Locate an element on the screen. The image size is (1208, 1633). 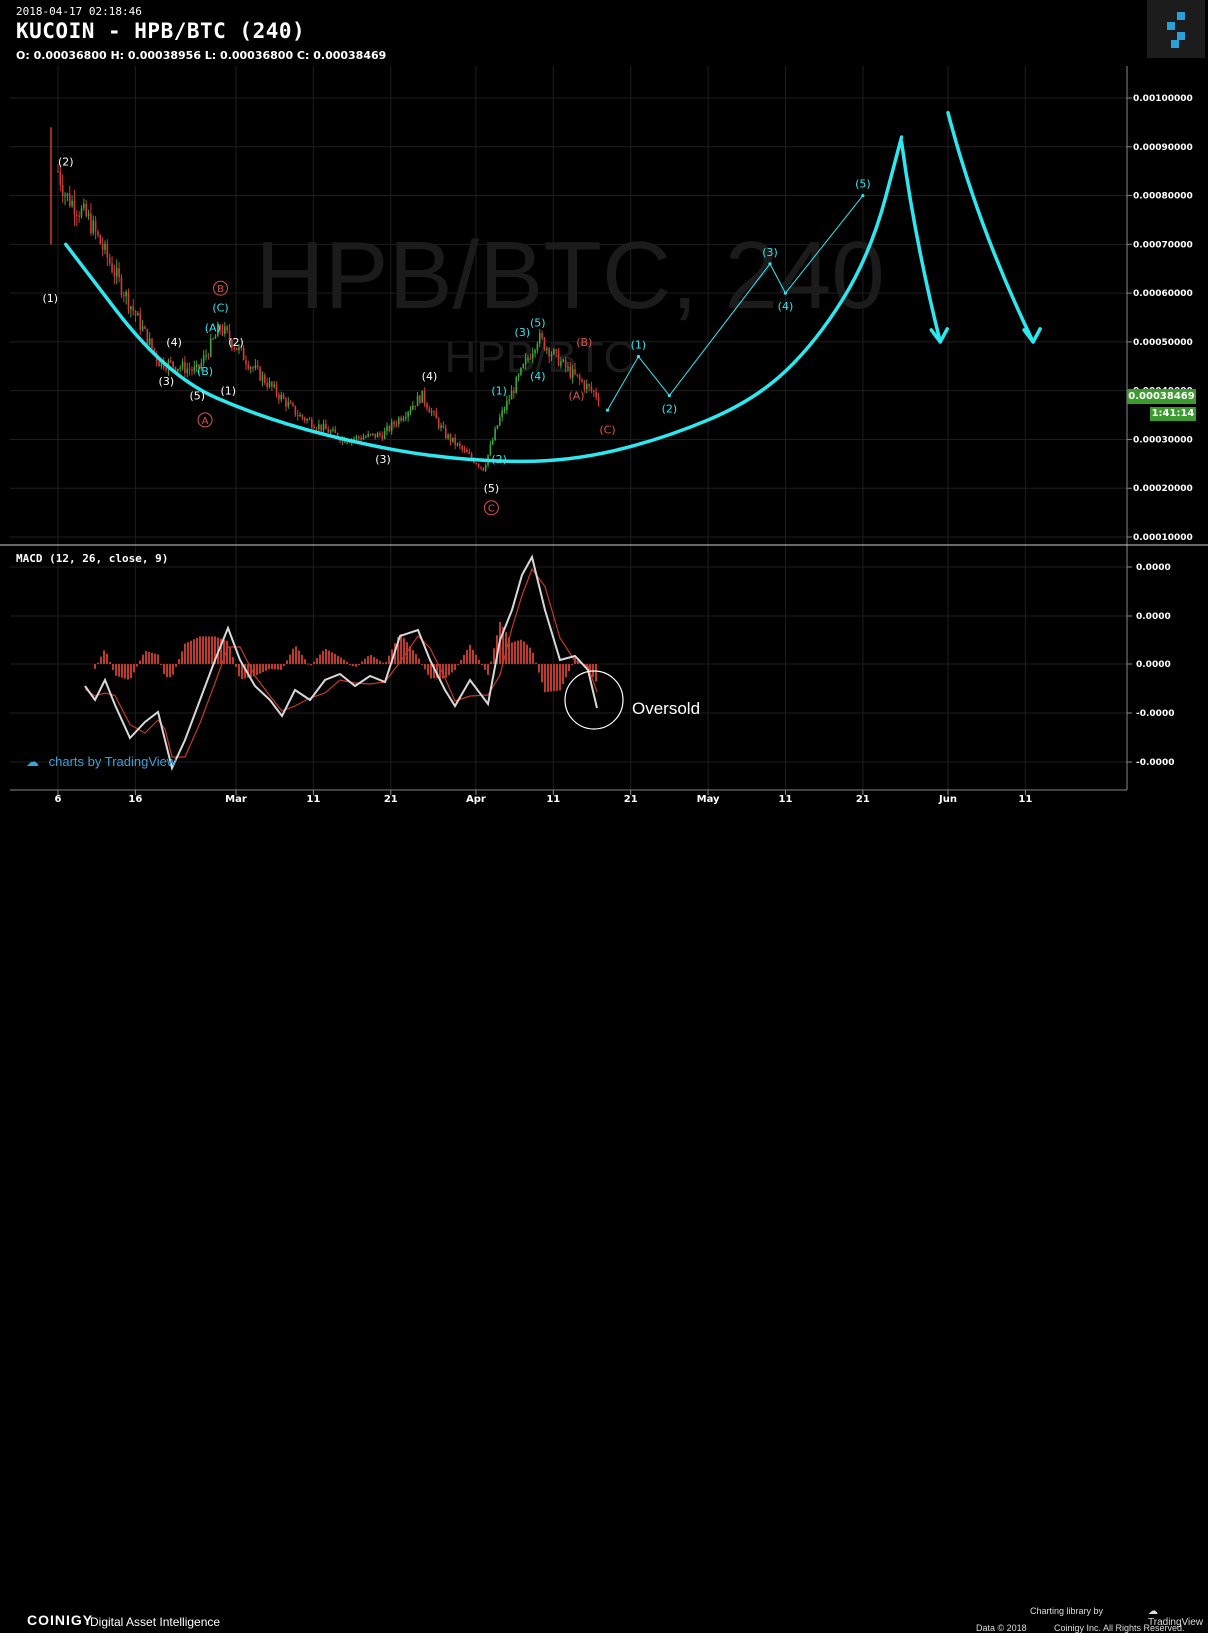
projection-label: (4) is located at coordinates (786, 306).